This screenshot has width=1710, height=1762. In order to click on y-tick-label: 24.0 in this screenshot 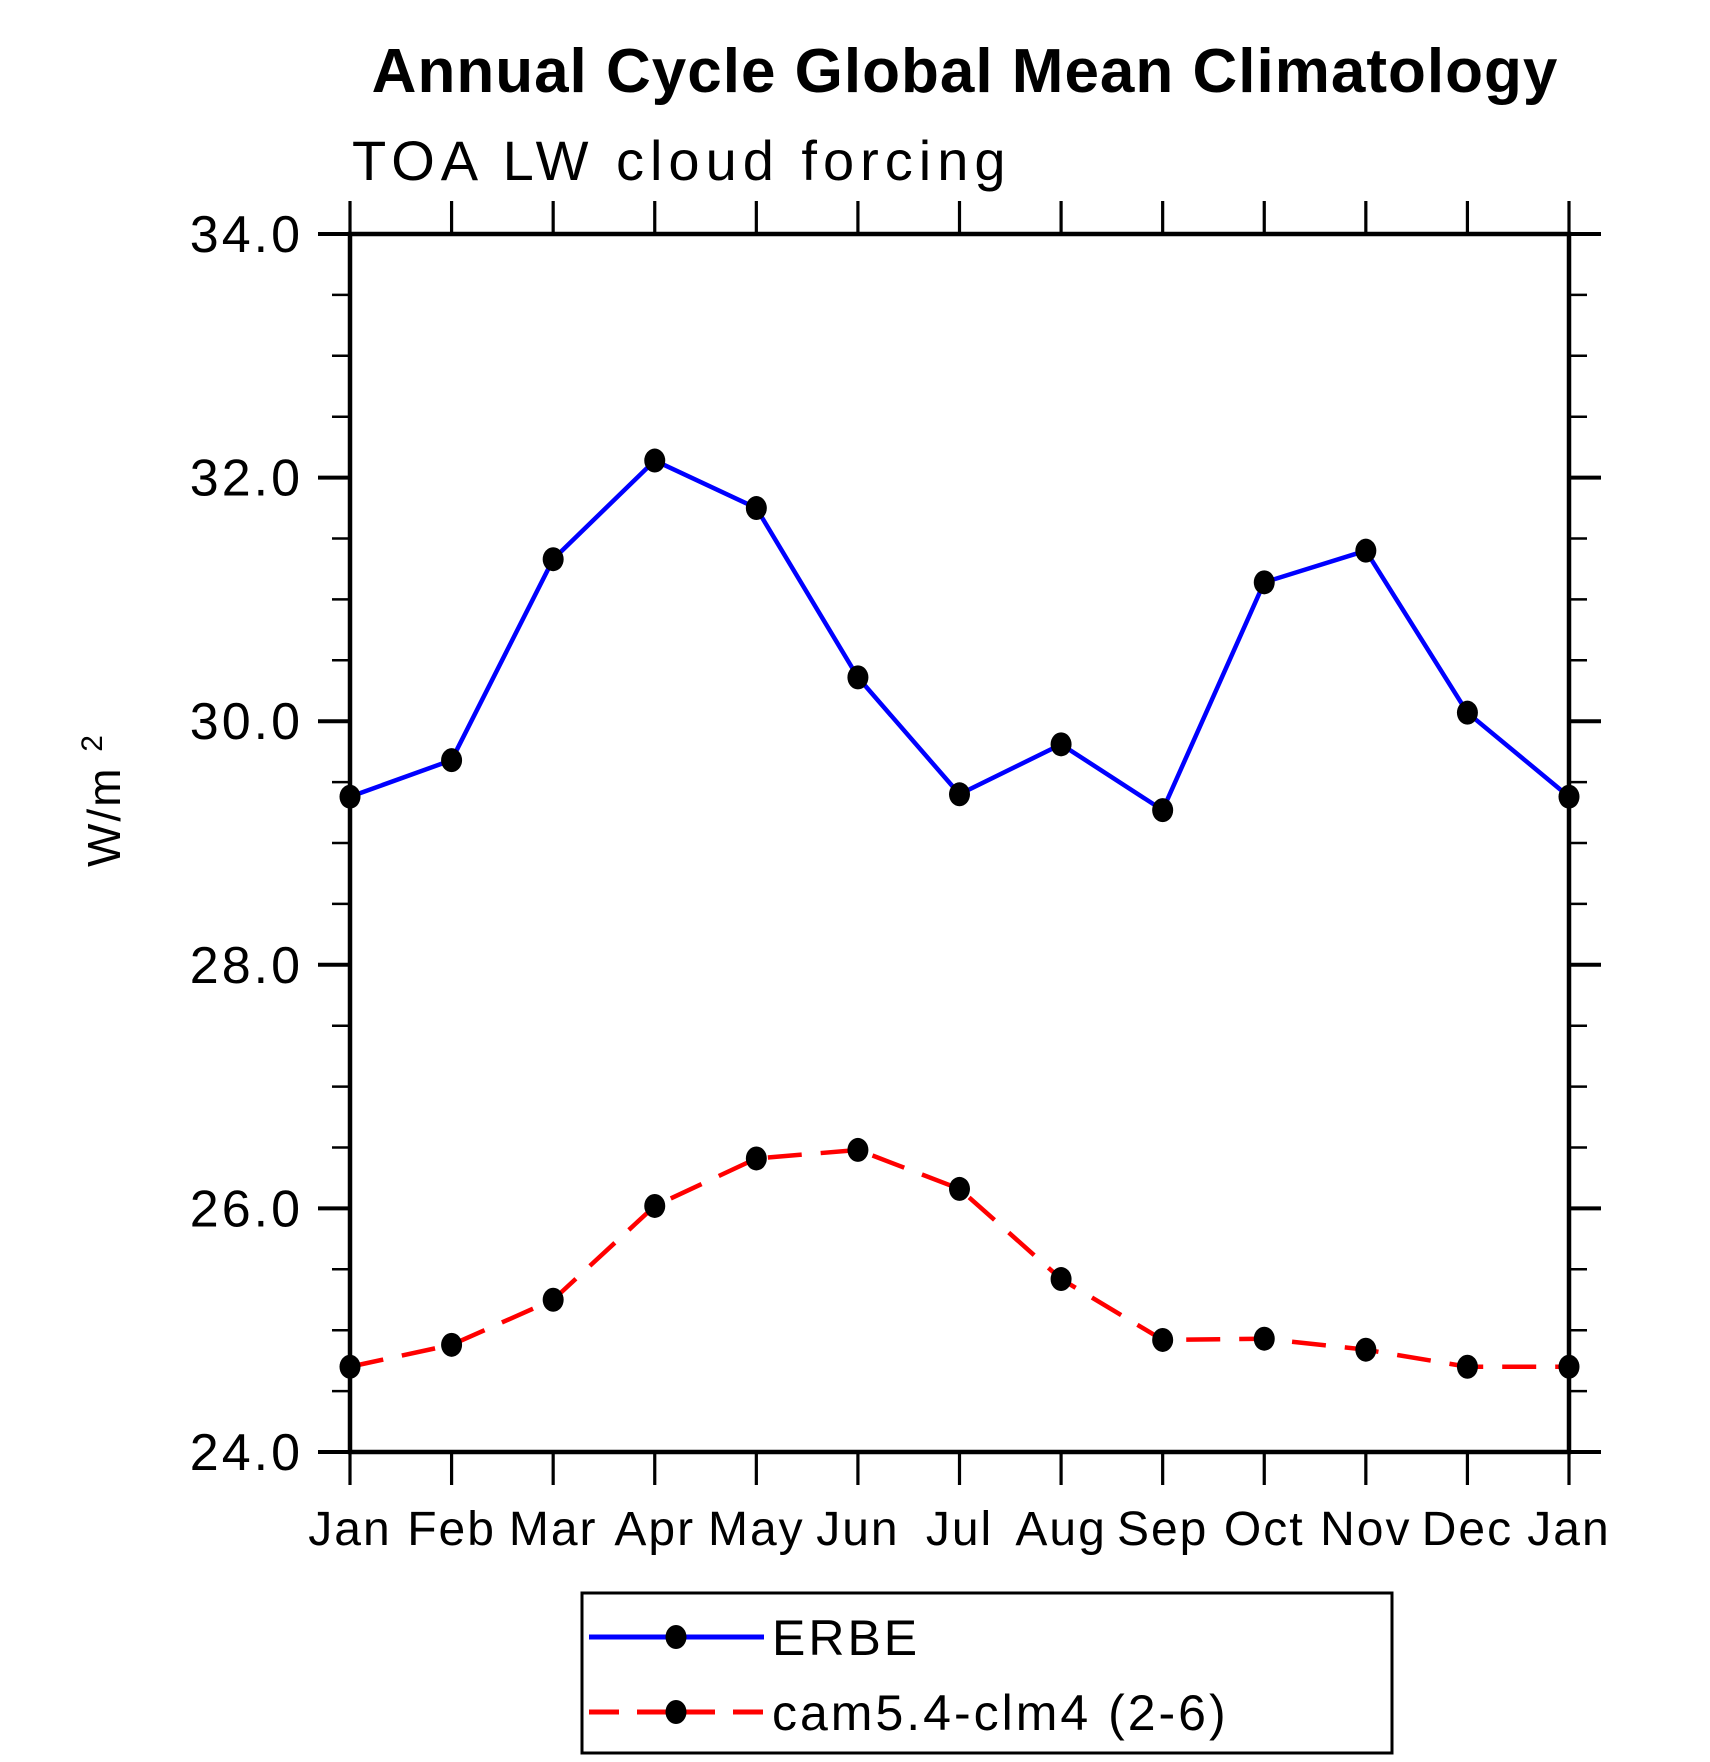, I will do `click(246, 1453)`.